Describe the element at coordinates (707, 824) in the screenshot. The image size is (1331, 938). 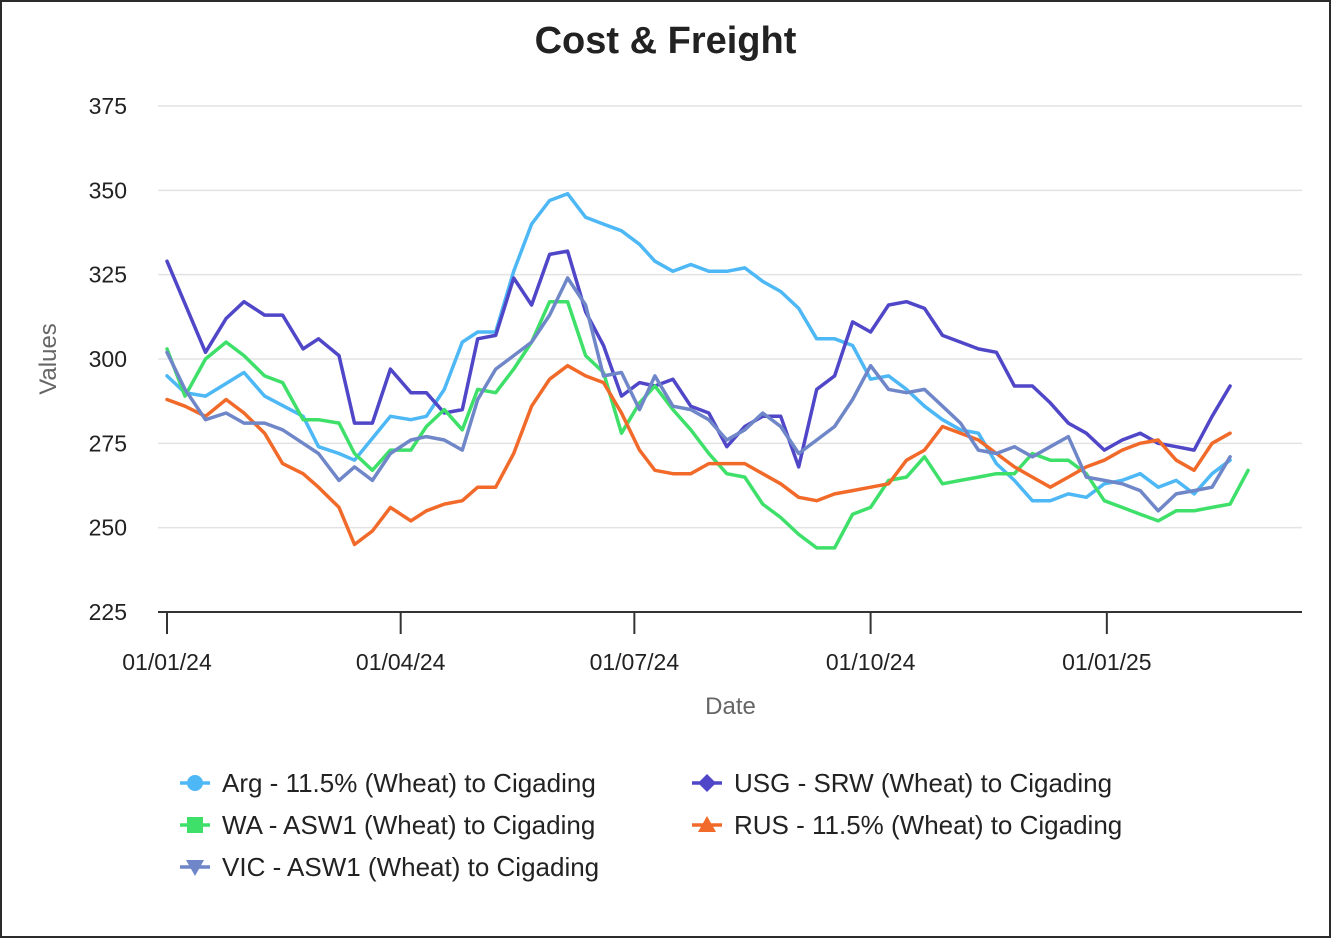
I see `legend-marker-triangle` at that location.